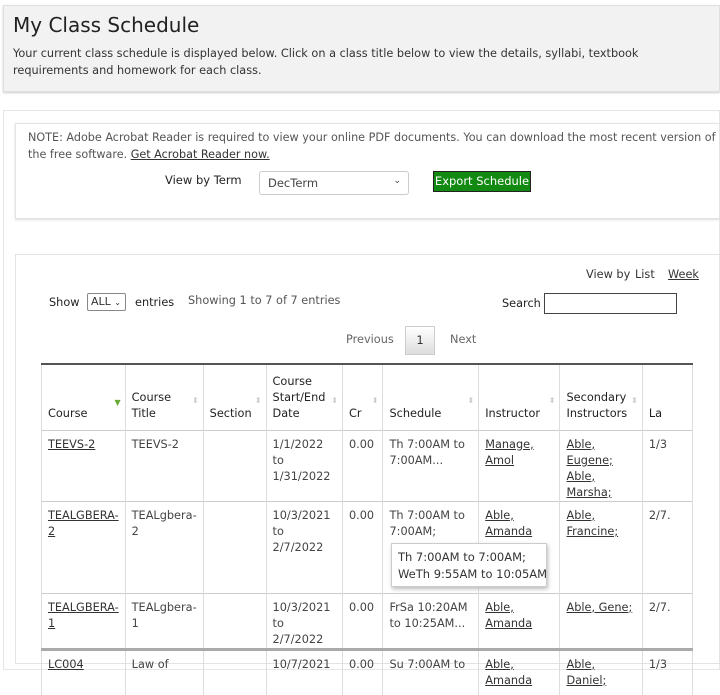 The width and height of the screenshot is (720, 695). I want to click on column-header-secondary-instructors: Secondary Instructors ⬍, so click(601, 396).